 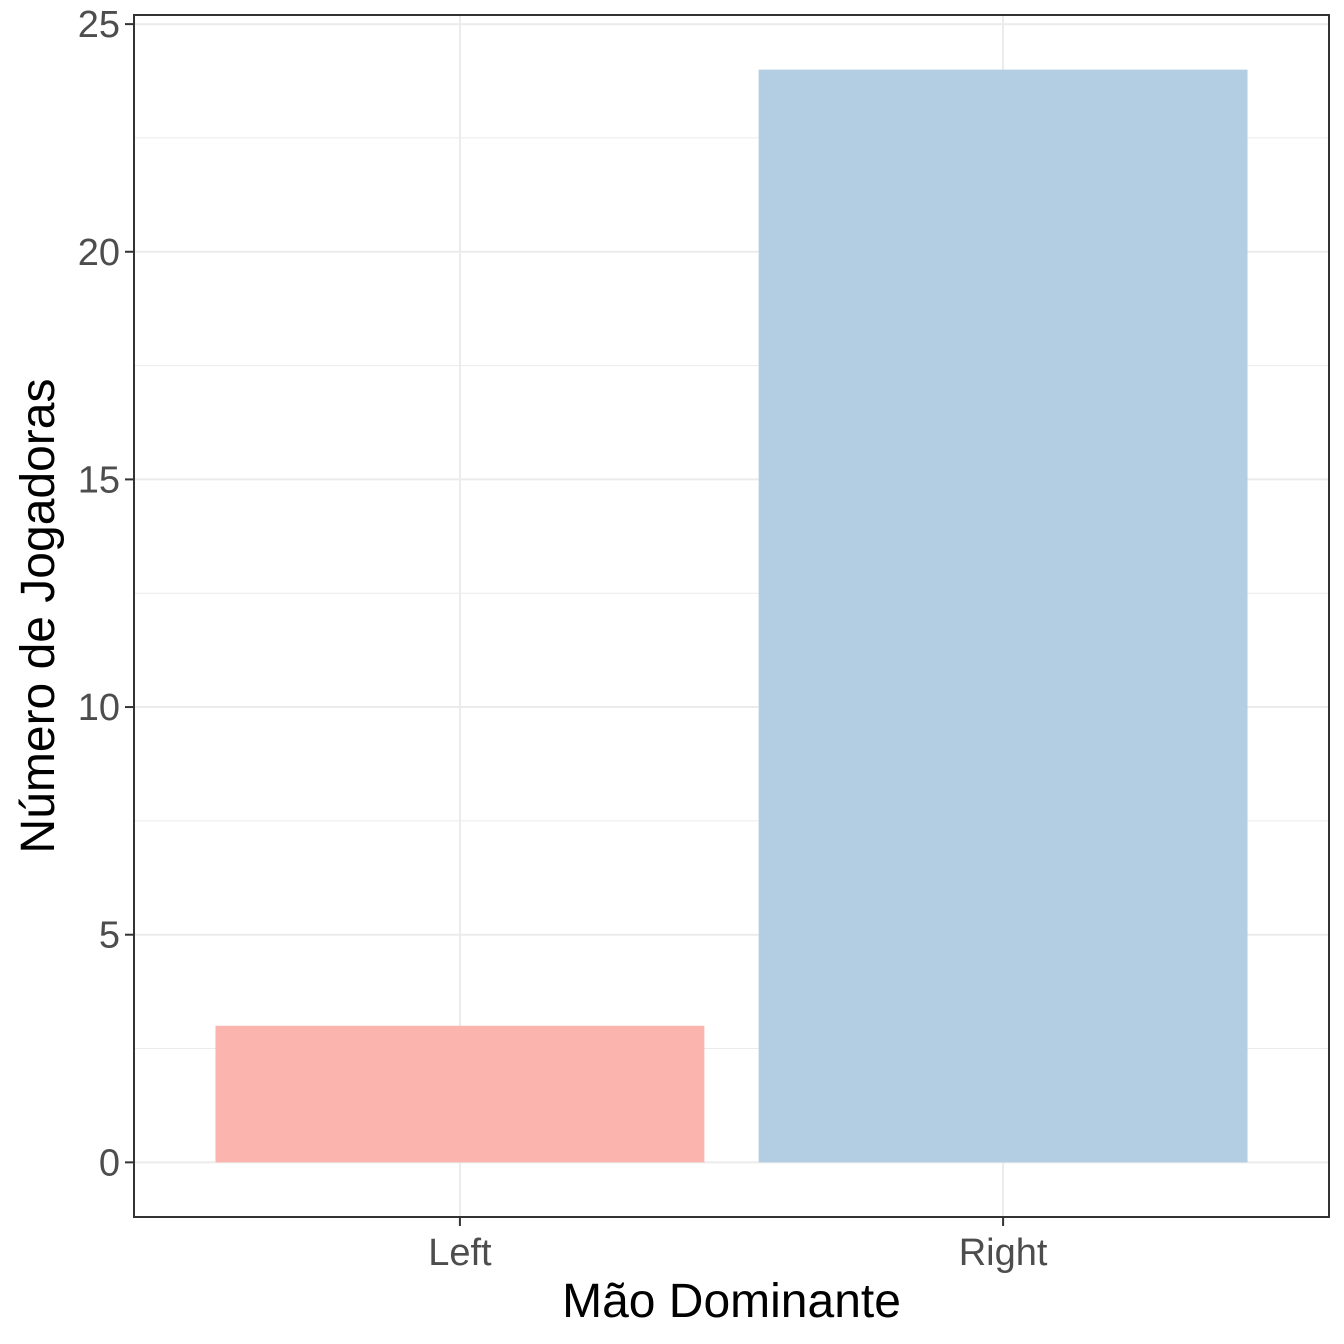 What do you see at coordinates (109, 1163) in the screenshot?
I see `y-tick-label: 0` at bounding box center [109, 1163].